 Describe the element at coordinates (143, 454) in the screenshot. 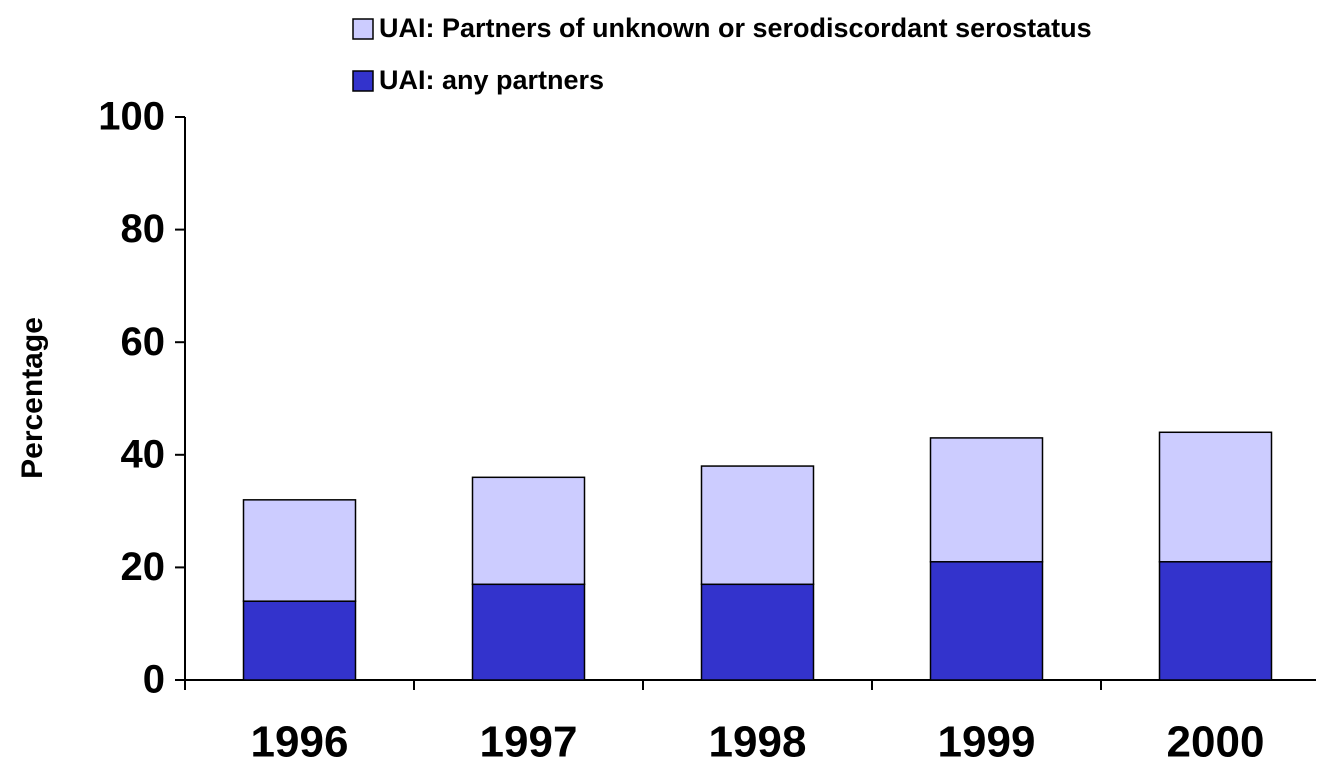

I see `y-tick-label: 40` at that location.